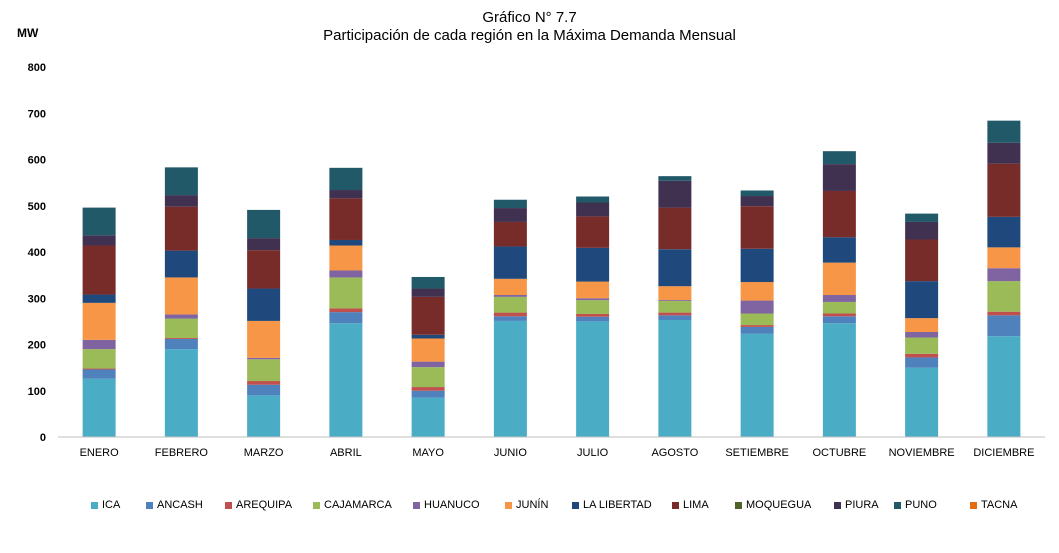  What do you see at coordinates (37, 253) in the screenshot?
I see `y-tick-label: 400` at bounding box center [37, 253].